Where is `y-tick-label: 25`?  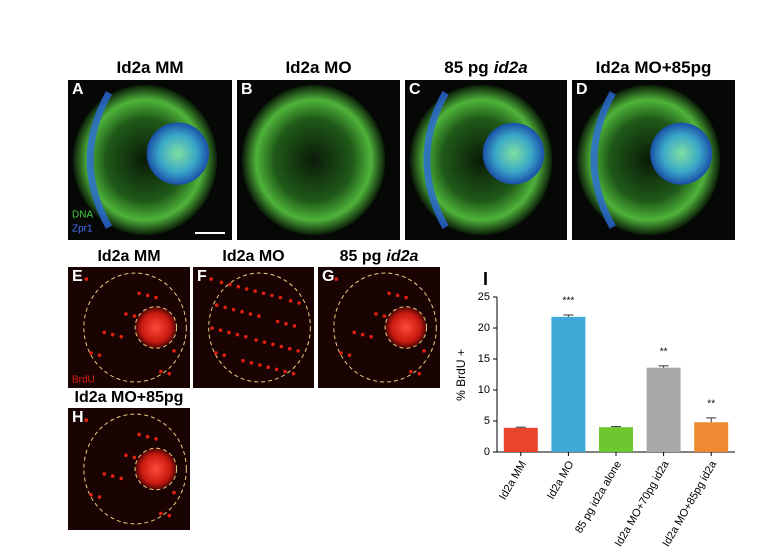
y-tick-label: 25 is located at coordinates (484, 297).